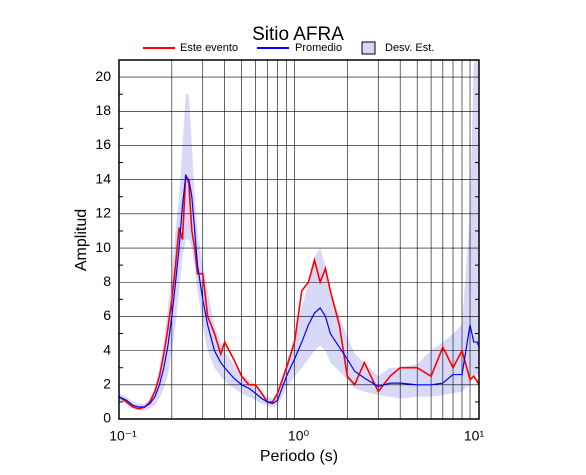 This screenshot has height=475, width=586. I want to click on y-tick-label: 12, so click(103, 213).